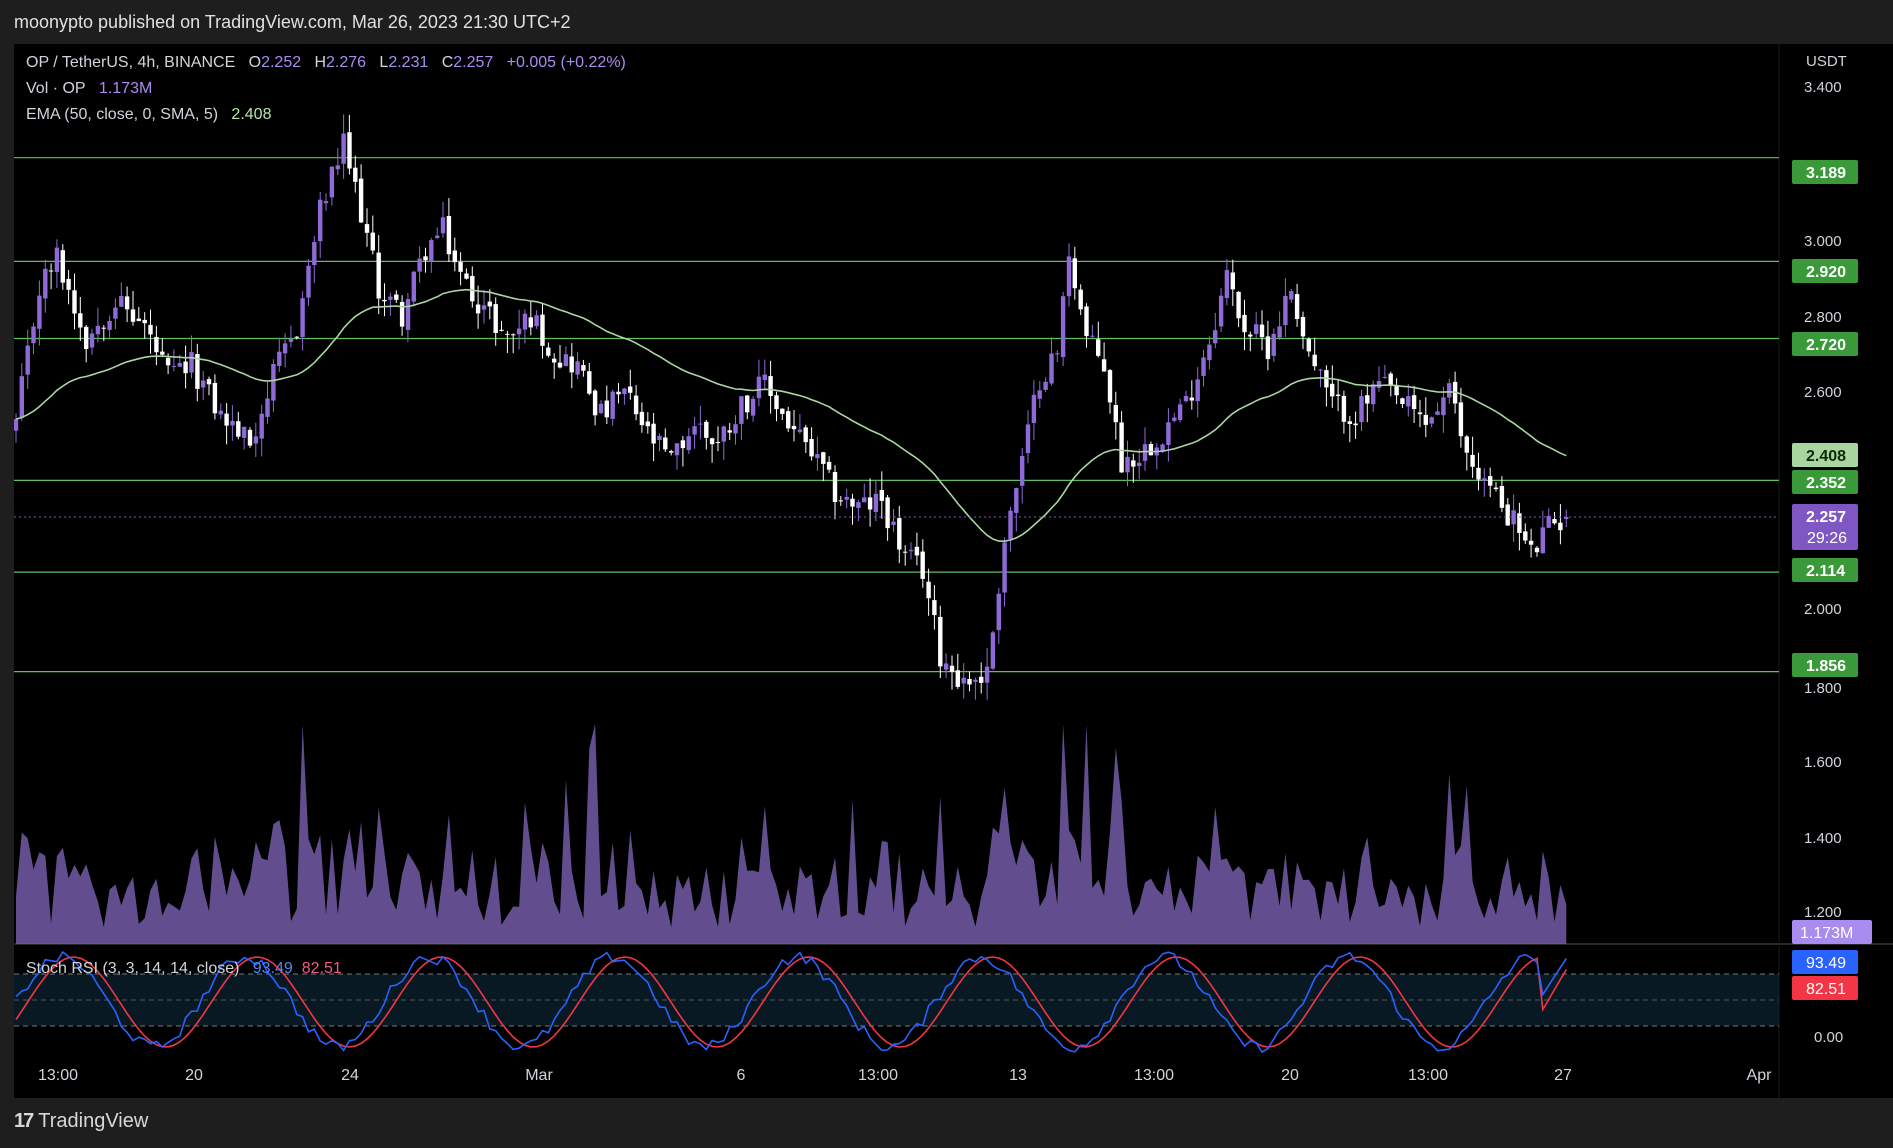 The width and height of the screenshot is (1893, 1148). Describe the element at coordinates (1826, 989) in the screenshot. I see `stoch-d-badge: 82.51` at that location.